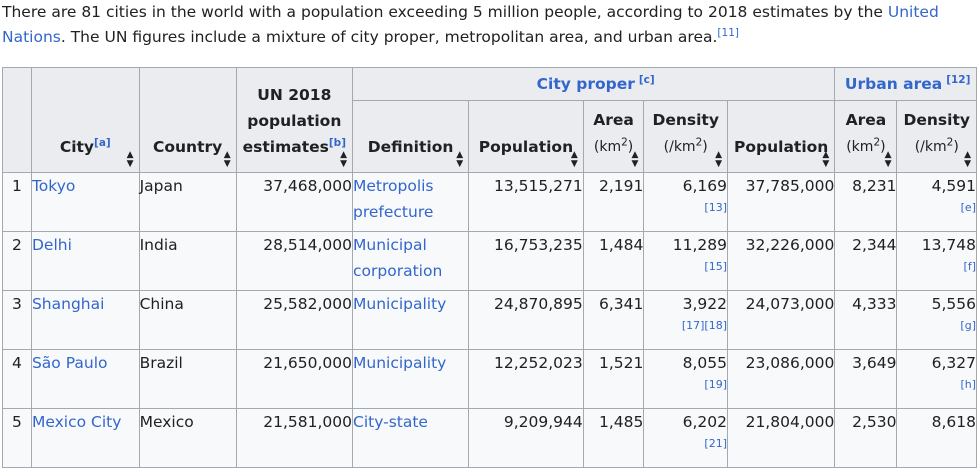  Describe the element at coordinates (410, 136) in the screenshot. I see `definition-header: Definition ▲ ▼` at that location.